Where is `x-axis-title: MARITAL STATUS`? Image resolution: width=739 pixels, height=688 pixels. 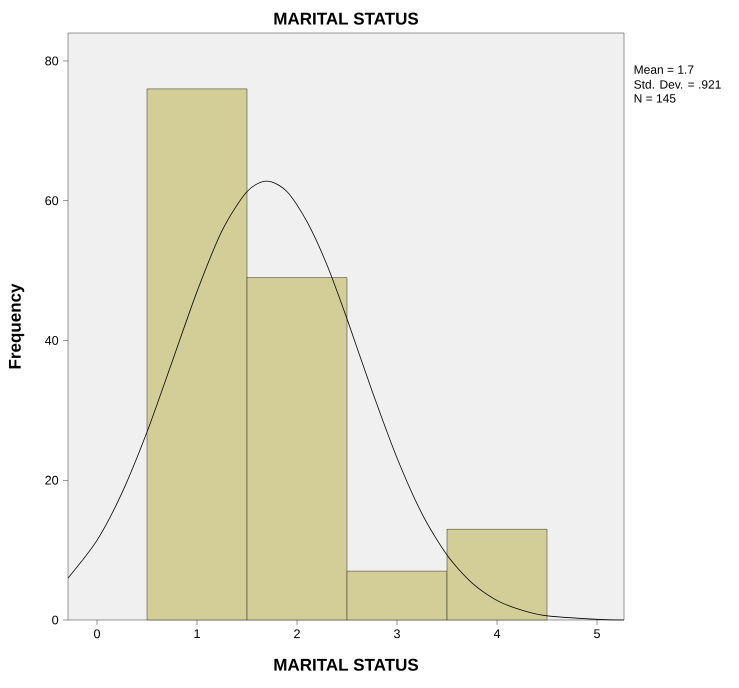 x-axis-title: MARITAL STATUS is located at coordinates (346, 664).